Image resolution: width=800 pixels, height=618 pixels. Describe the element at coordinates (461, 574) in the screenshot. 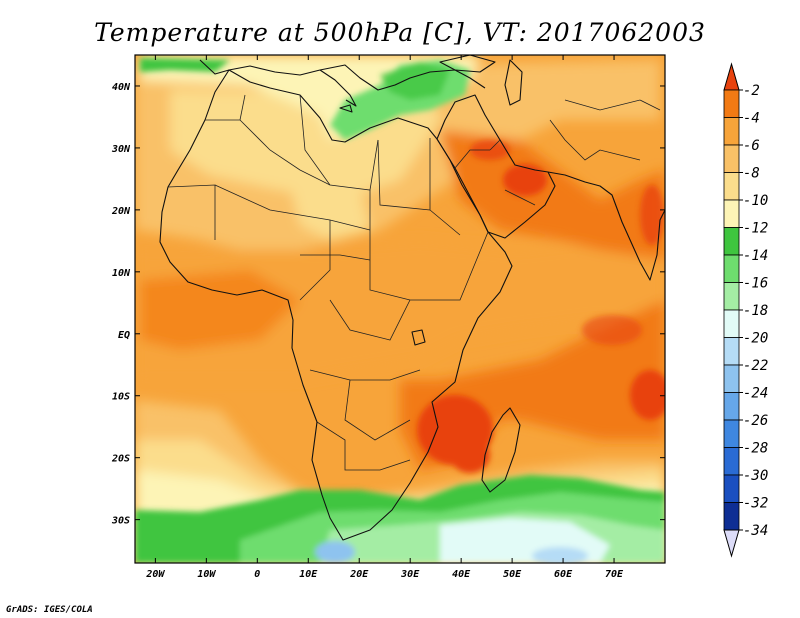

I see `x-tick-label: 40E` at that location.